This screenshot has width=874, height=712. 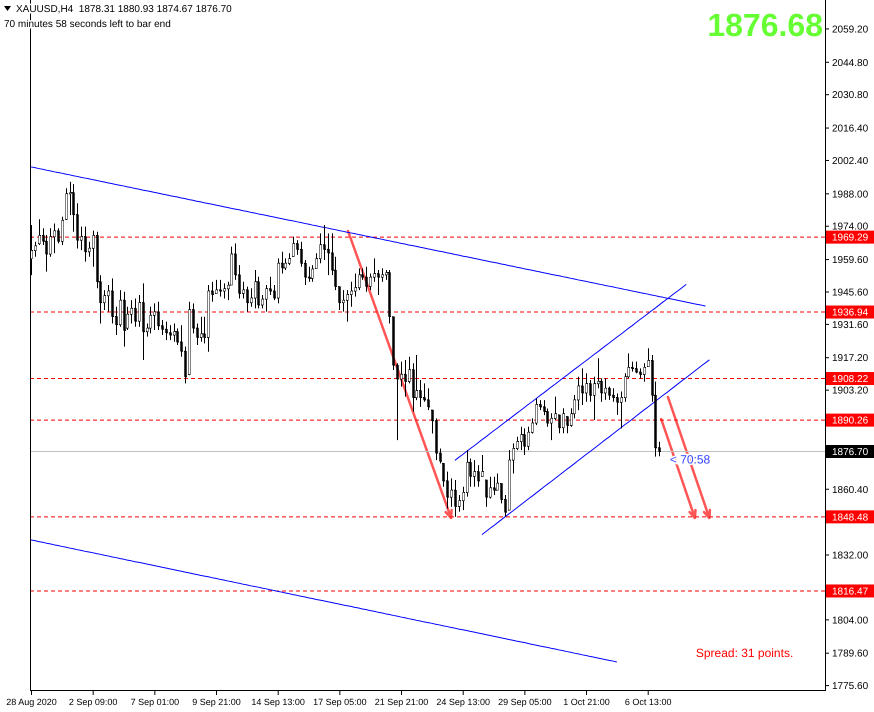 What do you see at coordinates (850, 194) in the screenshot?
I see `y-tick-label: 1988.00` at bounding box center [850, 194].